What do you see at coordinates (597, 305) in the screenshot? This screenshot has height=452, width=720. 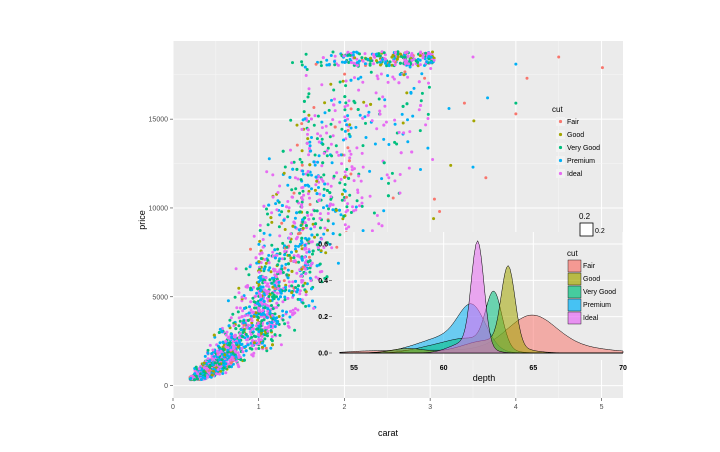 I see `density-legend-label: Premium` at bounding box center [597, 305].